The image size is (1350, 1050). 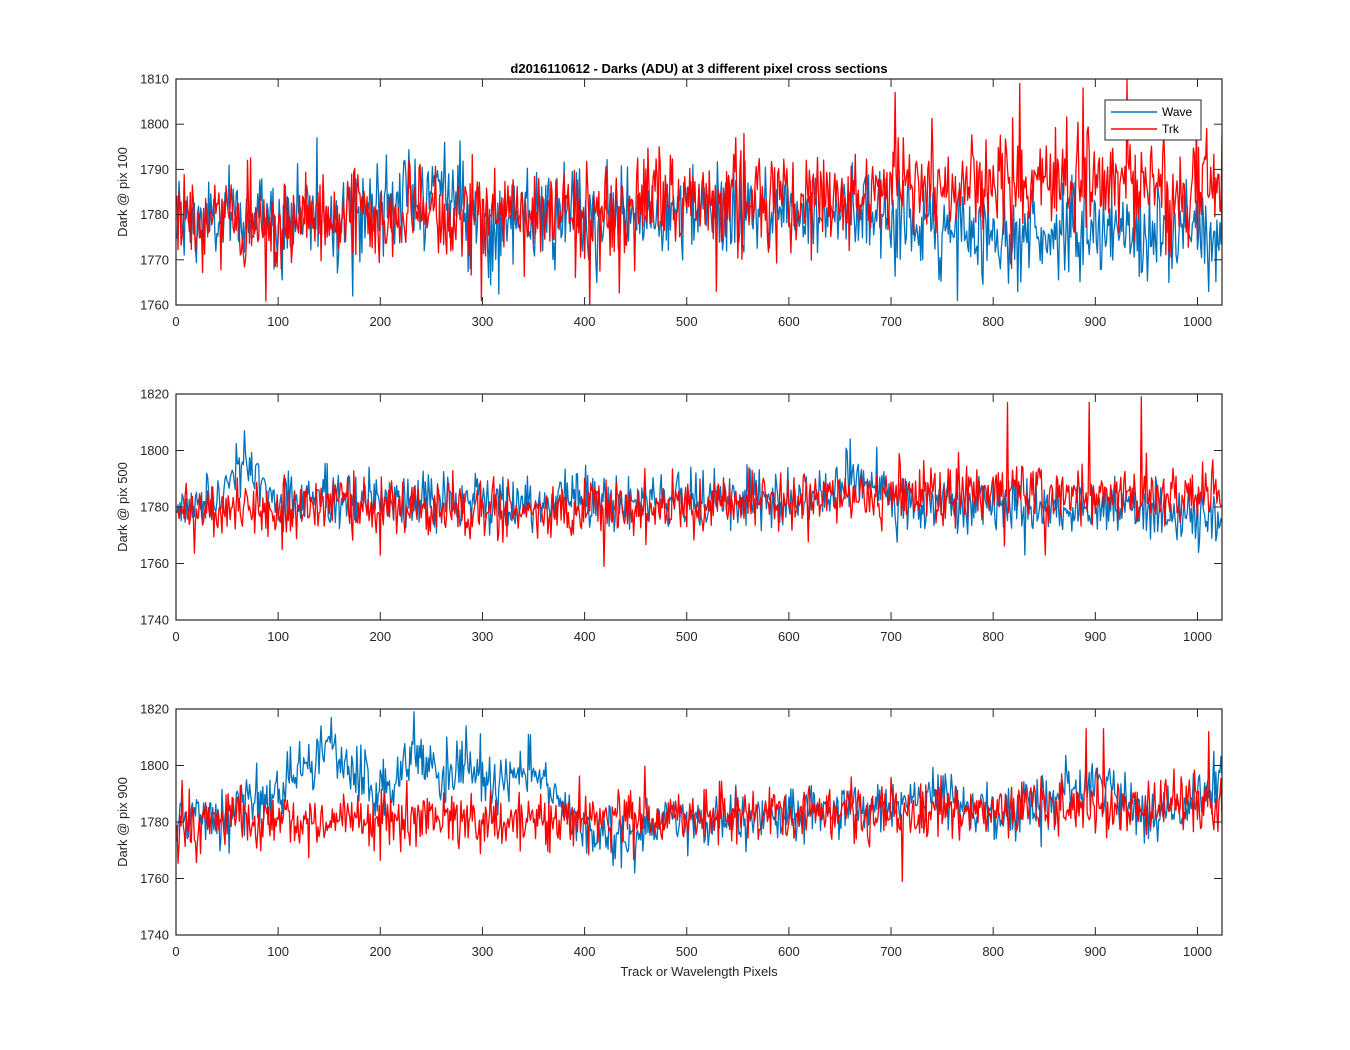 I want to click on legend-box, so click(x=1153, y=120).